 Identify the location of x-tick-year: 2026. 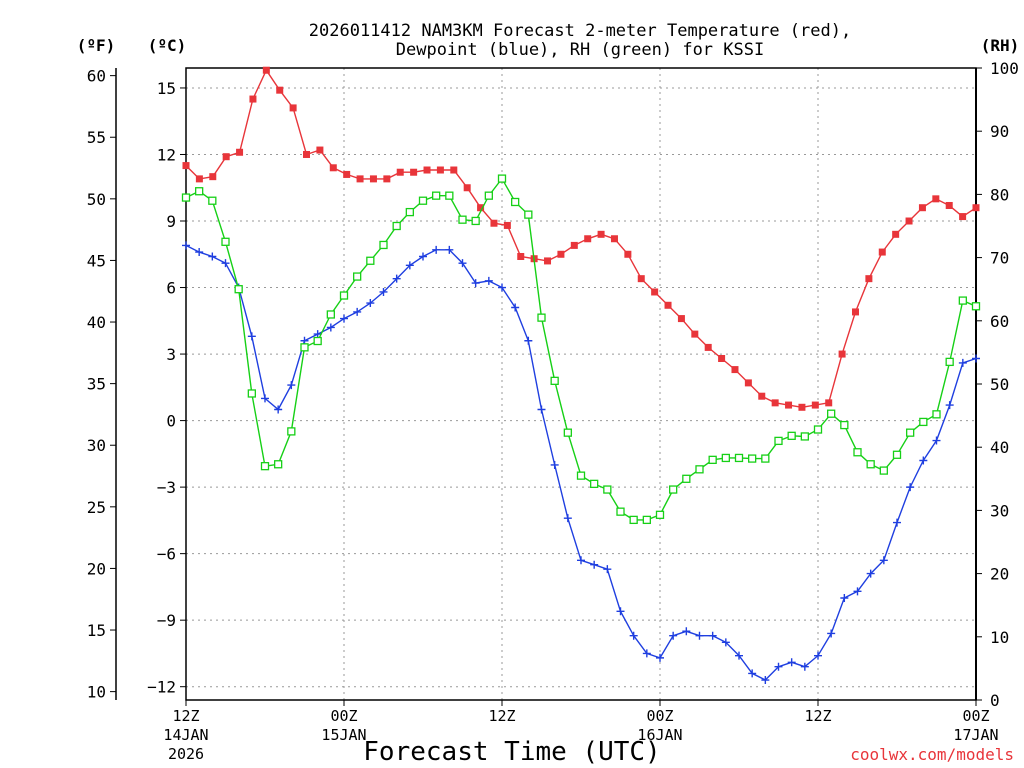
(186, 754).